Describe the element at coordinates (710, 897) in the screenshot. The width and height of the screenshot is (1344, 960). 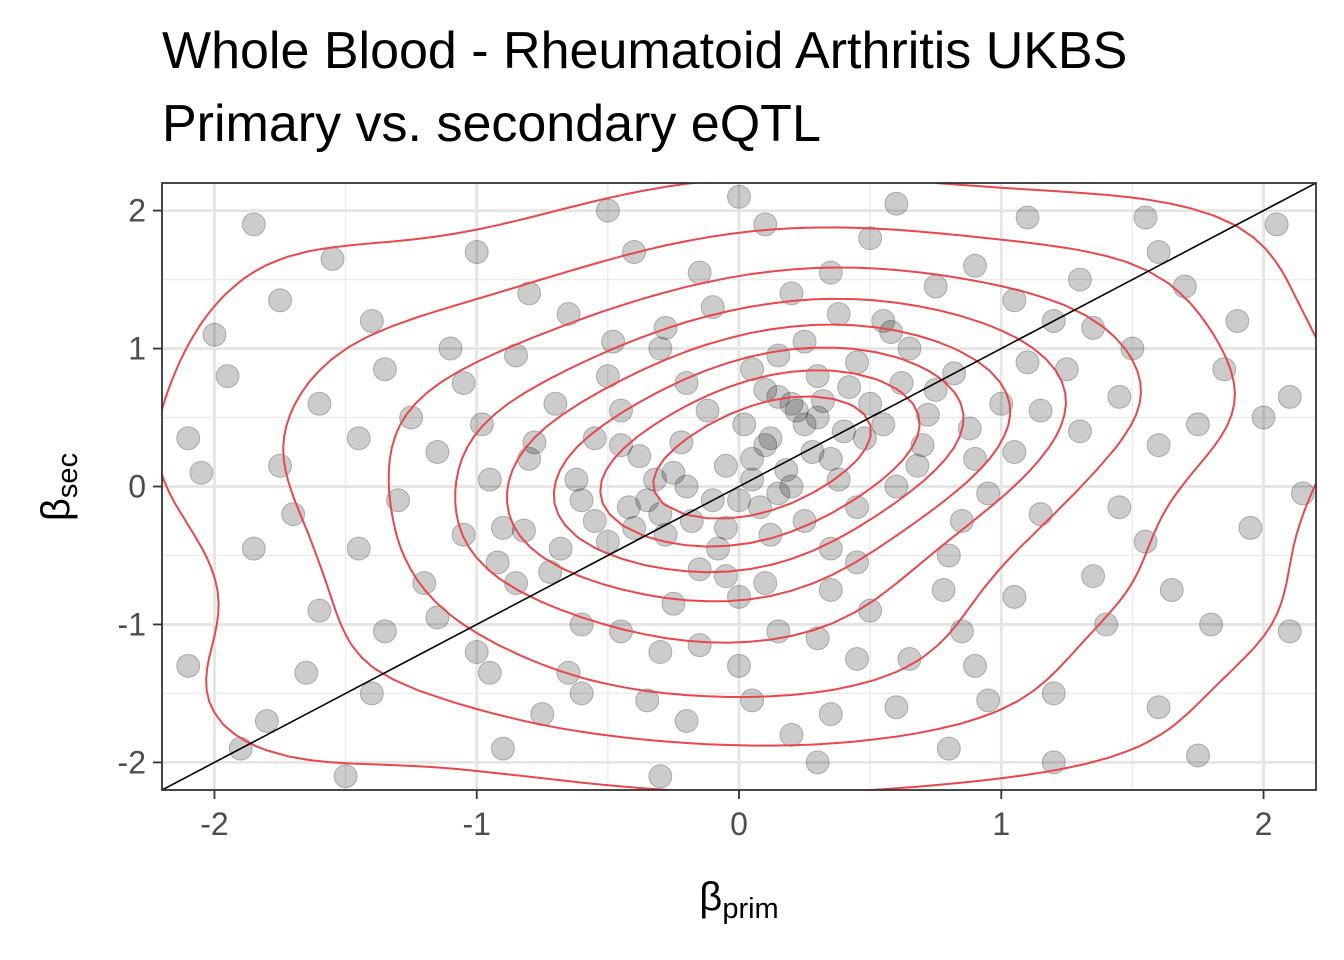
I see `x-axis-title-base: β` at that location.